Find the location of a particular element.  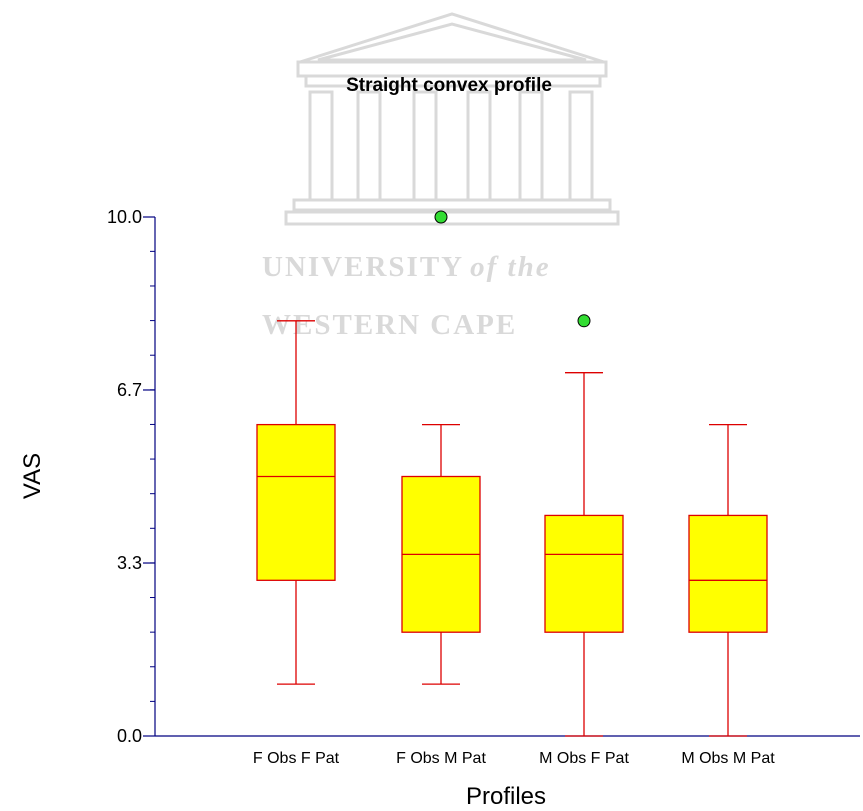

watermark-line1: UNIVERSITY of the is located at coordinates (406, 267).